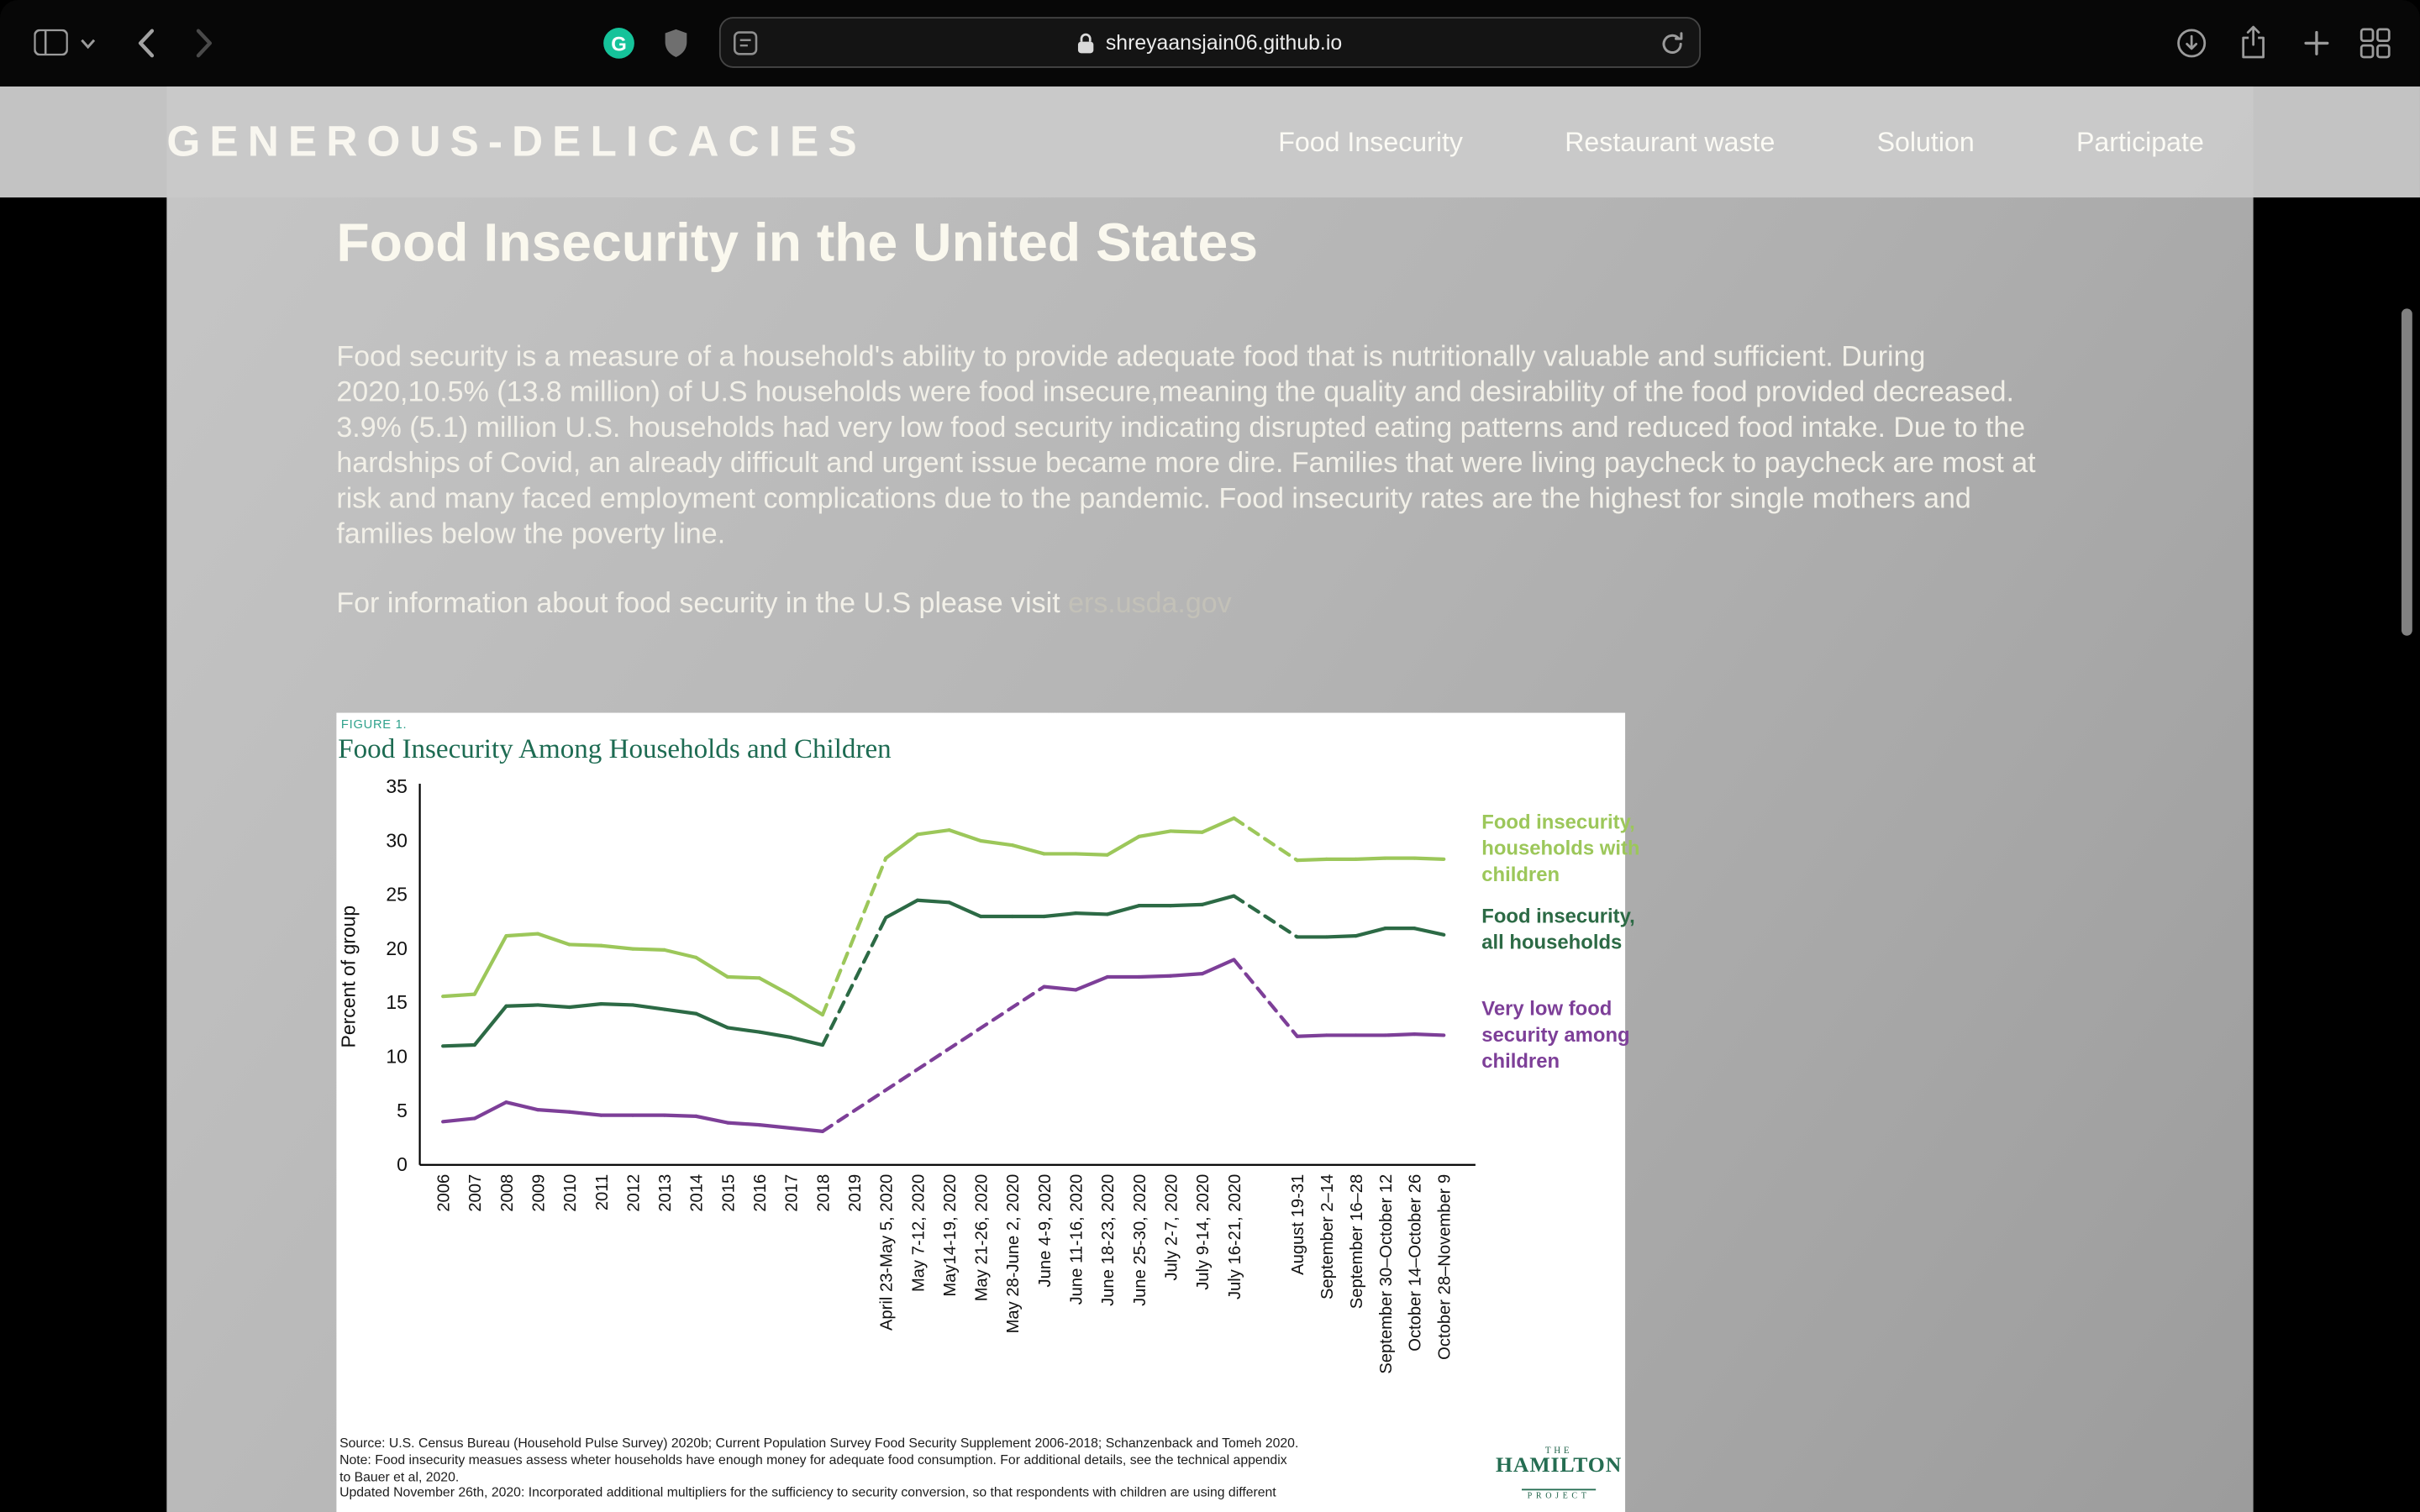 Image resolution: width=2420 pixels, height=1512 pixels. I want to click on svg-text: July 16-21, 2020, so click(1235, 1236).